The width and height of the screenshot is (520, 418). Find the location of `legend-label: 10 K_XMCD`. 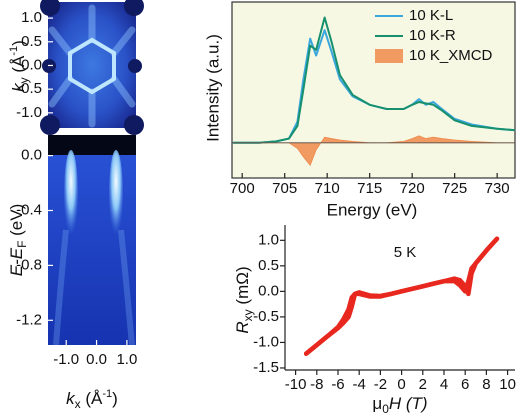

legend-label: 10 K_XMCD is located at coordinates (451, 55).